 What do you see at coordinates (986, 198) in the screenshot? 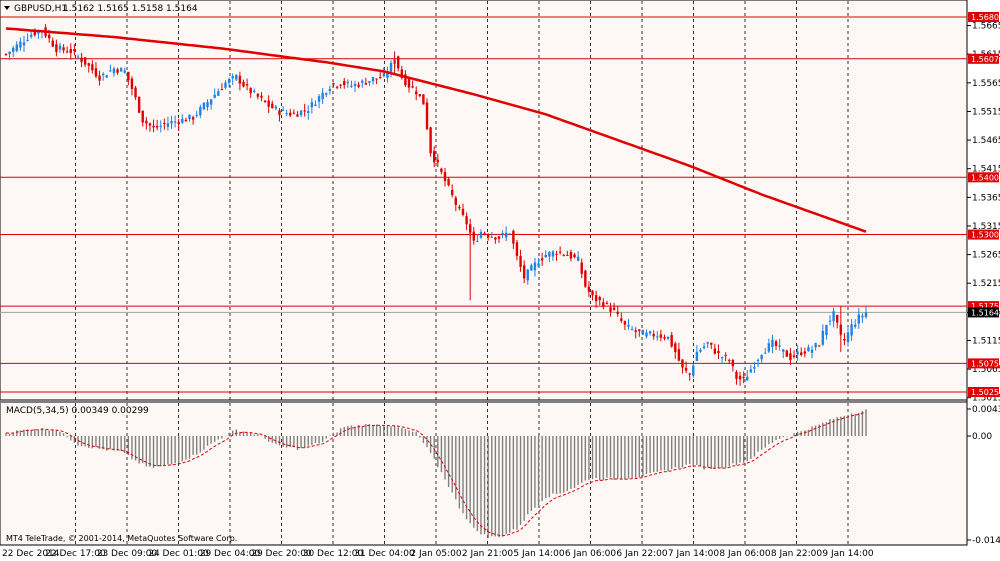
I see `y-tick-label: 1.5365` at bounding box center [986, 198].